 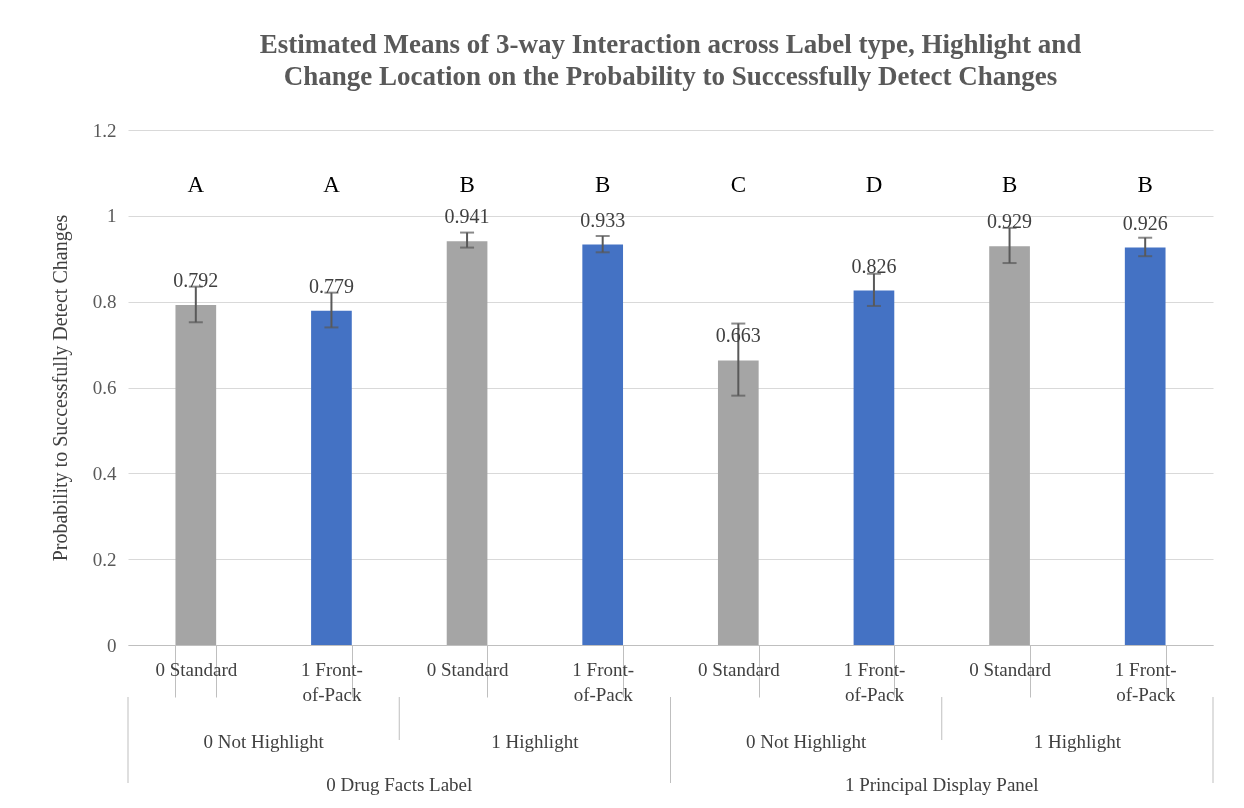 I want to click on data-label: 0.933, so click(x=603, y=219).